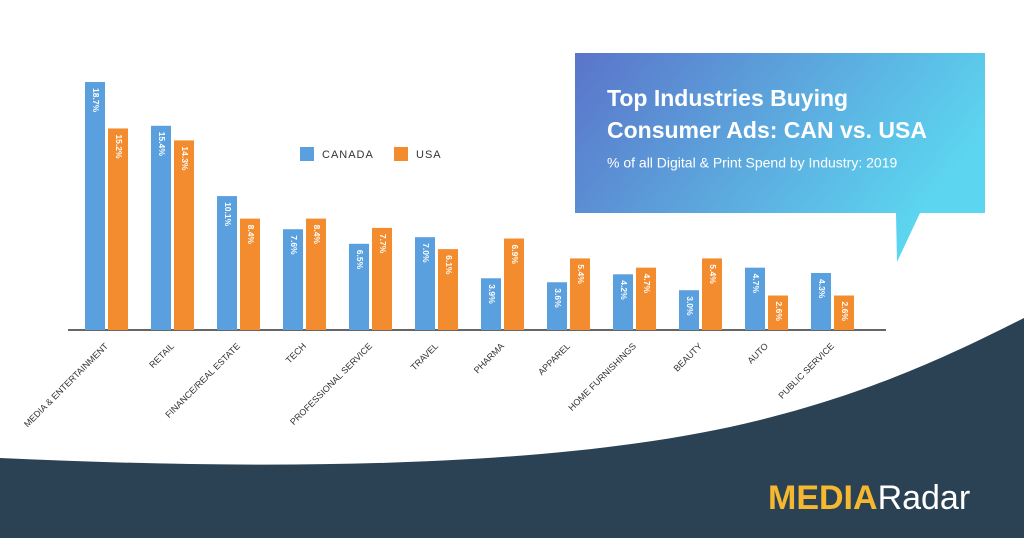 Image resolution: width=1024 pixels, height=538 pixels. What do you see at coordinates (429, 155) in the screenshot?
I see `legend-label: USA` at bounding box center [429, 155].